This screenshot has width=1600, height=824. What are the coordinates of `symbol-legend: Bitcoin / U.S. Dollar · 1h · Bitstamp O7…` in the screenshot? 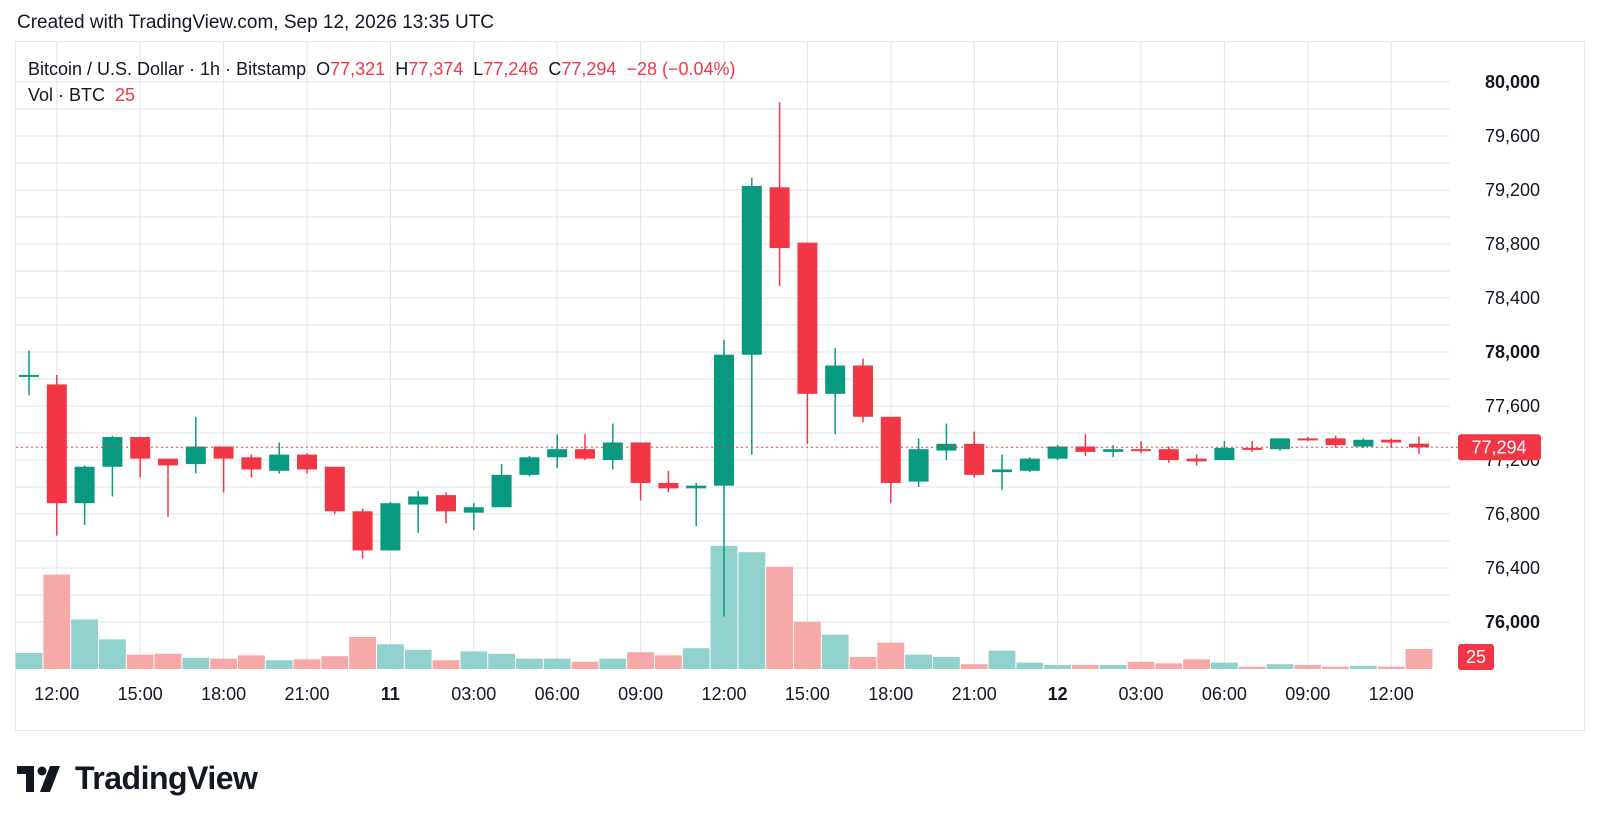 It's located at (382, 69).